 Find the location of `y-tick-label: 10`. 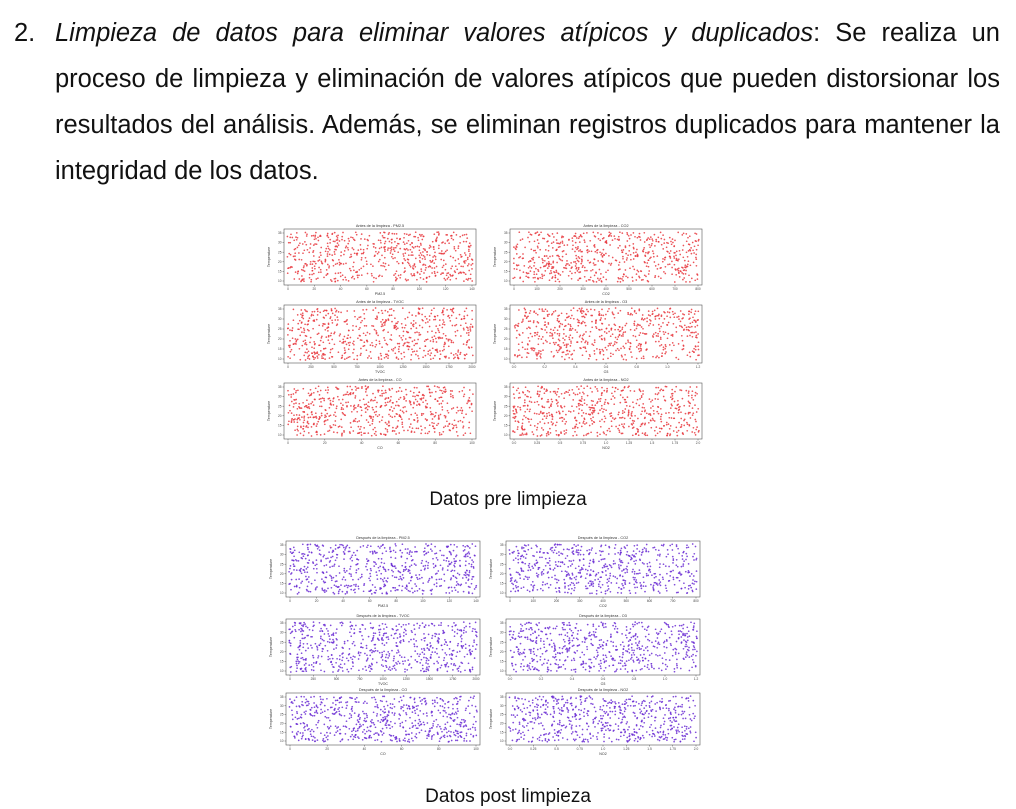

y-tick-label: 10 is located at coordinates (506, 281).